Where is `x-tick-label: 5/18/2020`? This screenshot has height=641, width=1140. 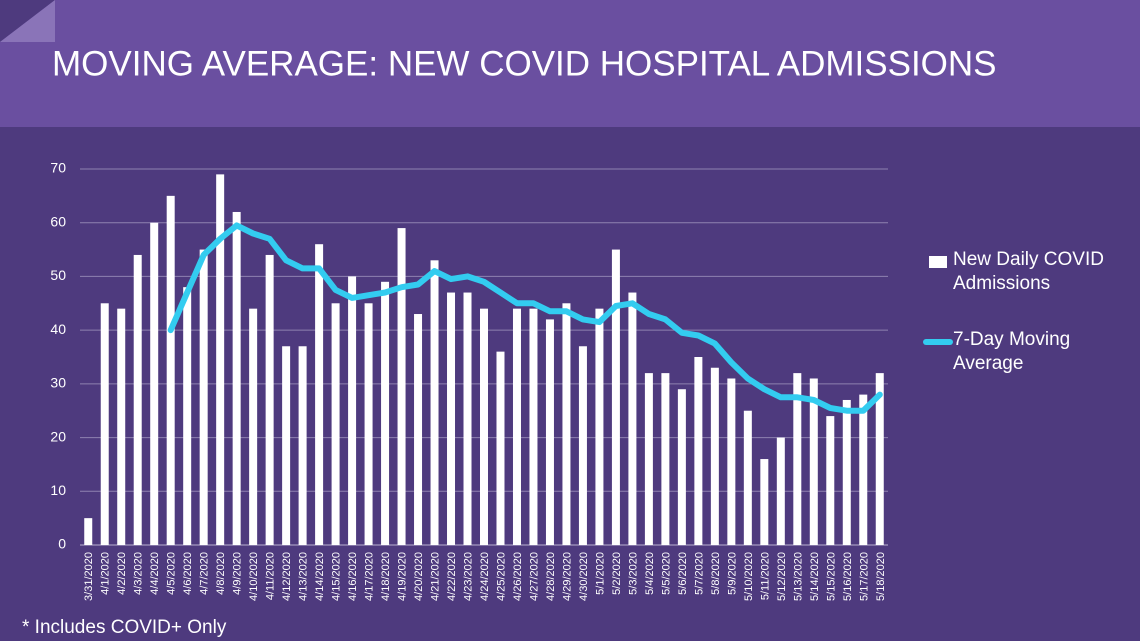 x-tick-label: 5/18/2020 is located at coordinates (881, 576).